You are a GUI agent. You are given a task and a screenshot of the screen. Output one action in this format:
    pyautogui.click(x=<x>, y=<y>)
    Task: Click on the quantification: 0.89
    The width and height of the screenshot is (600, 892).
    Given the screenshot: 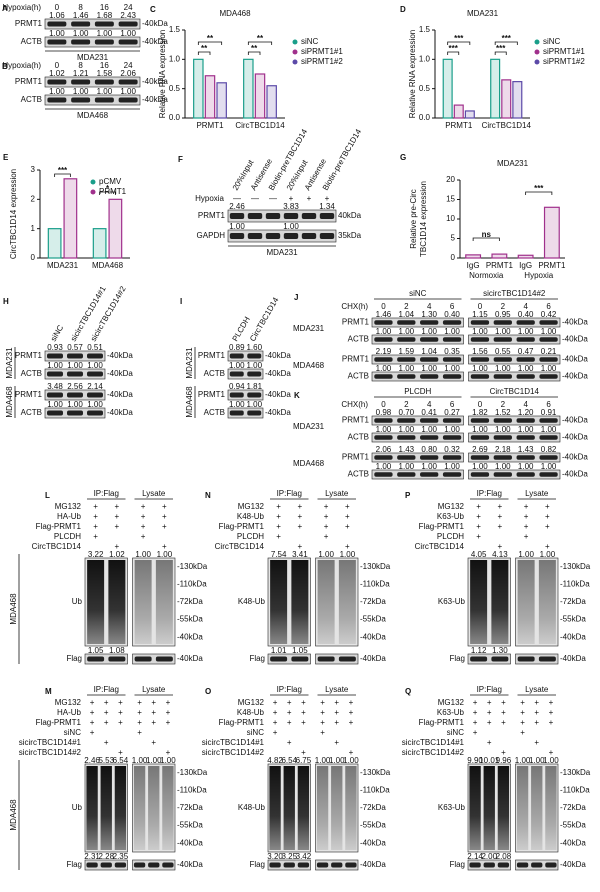 What is the action you would take?
    pyautogui.click(x=237, y=347)
    